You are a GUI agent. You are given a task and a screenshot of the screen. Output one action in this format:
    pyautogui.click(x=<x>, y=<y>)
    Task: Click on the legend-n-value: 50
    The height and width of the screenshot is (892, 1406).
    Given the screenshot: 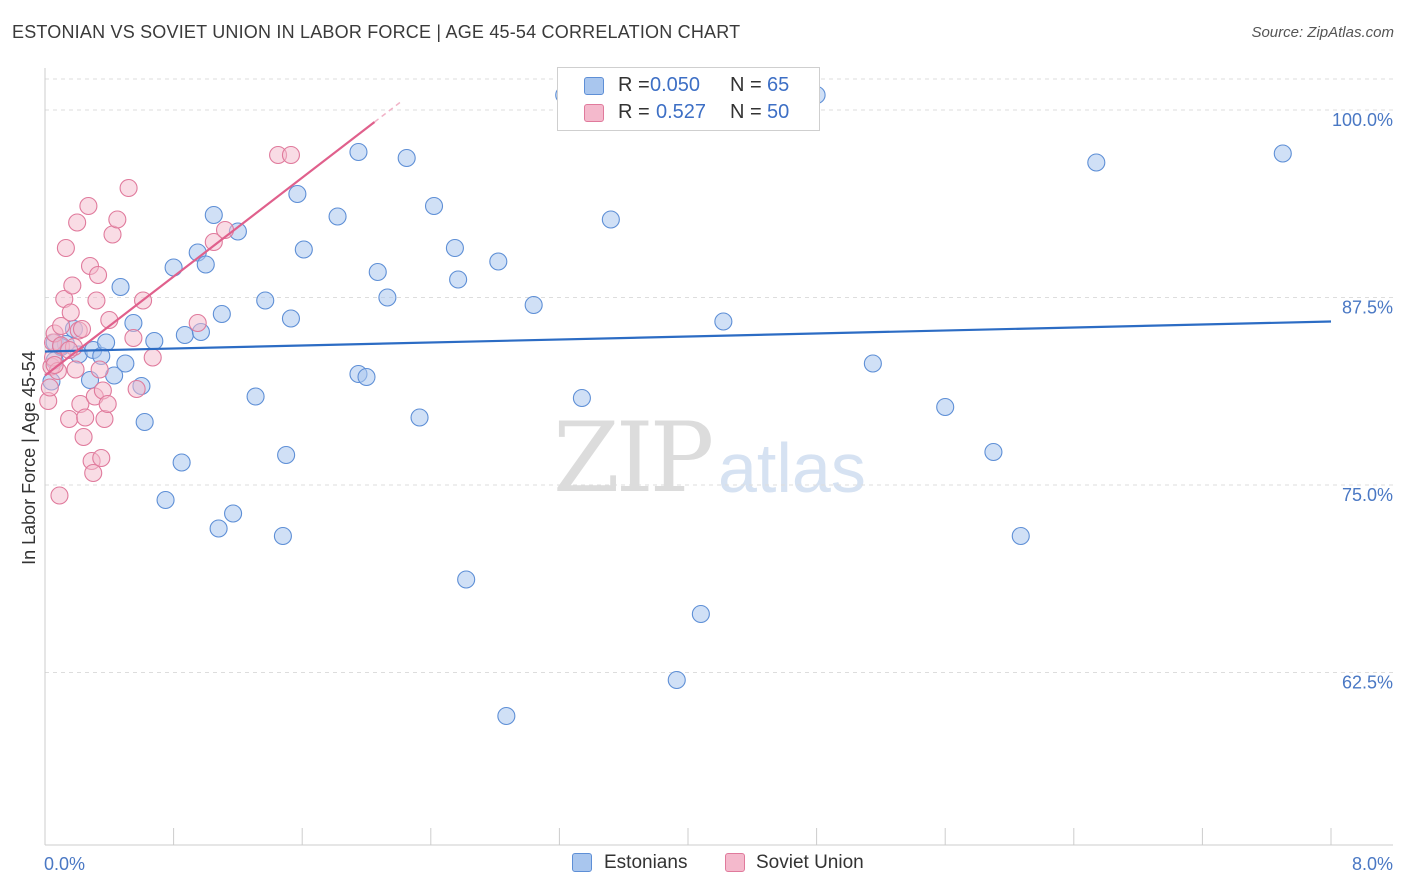 What is the action you would take?
    pyautogui.click(x=778, y=112)
    